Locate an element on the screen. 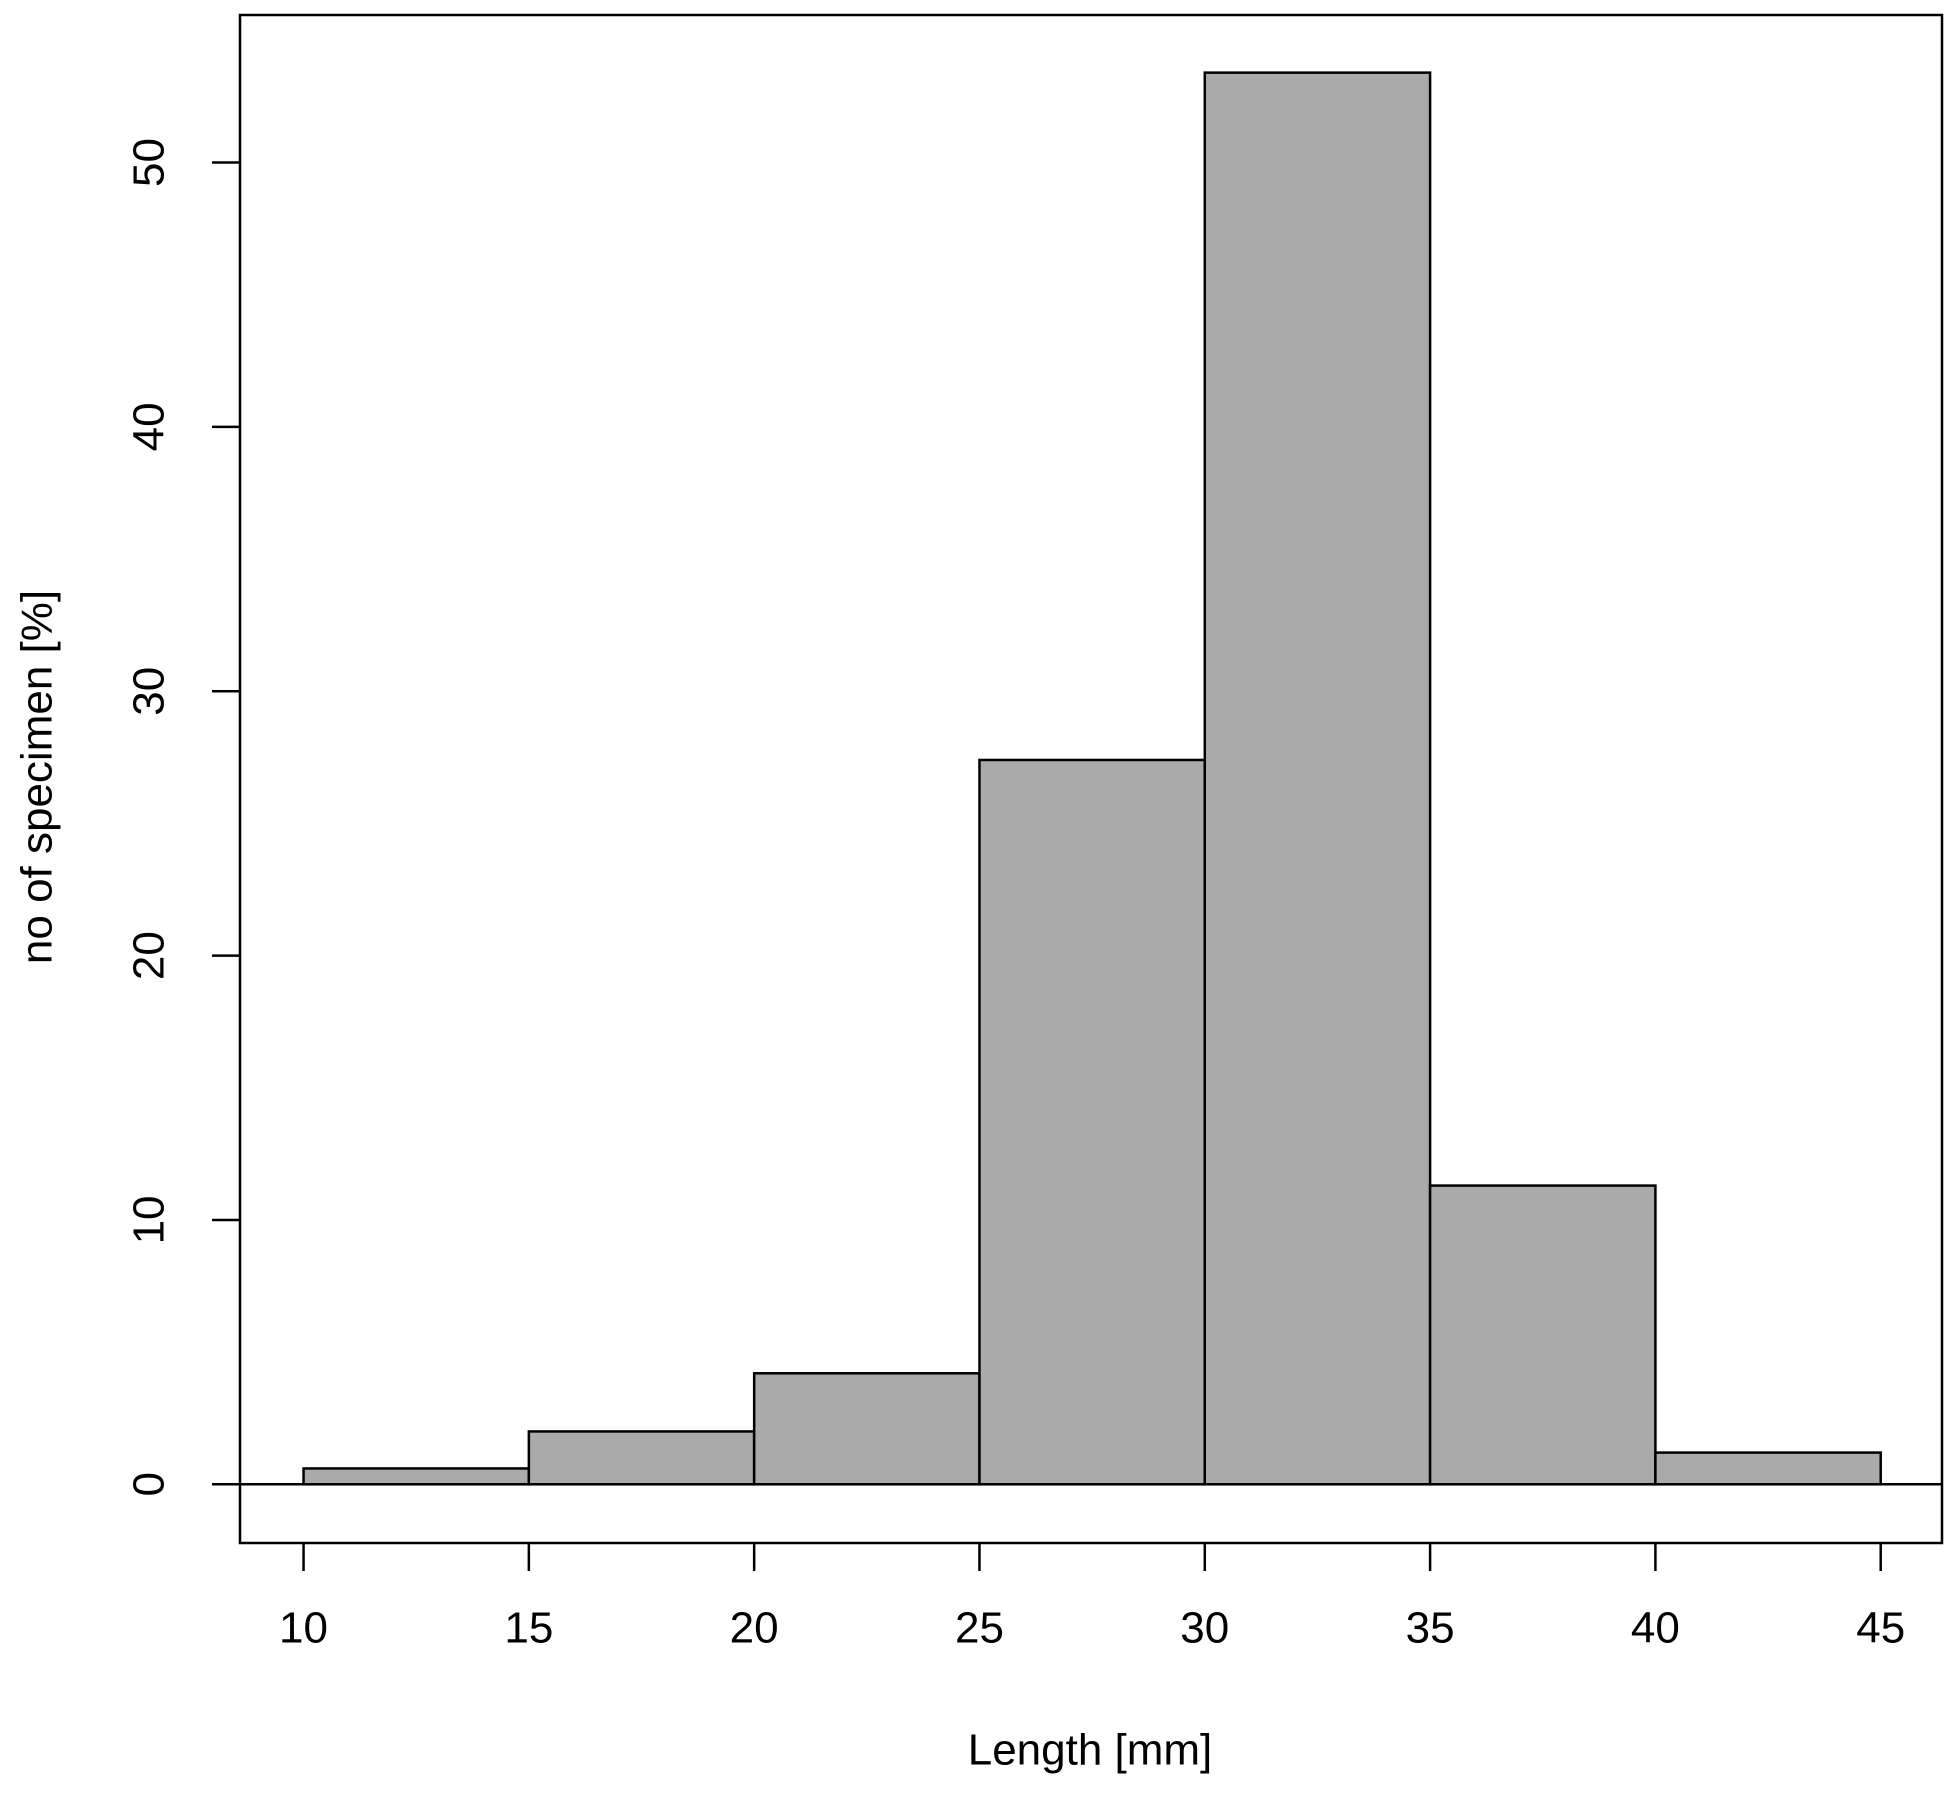 This screenshot has height=1797, width=1959. y-tick-label: 0 is located at coordinates (149, 1484).